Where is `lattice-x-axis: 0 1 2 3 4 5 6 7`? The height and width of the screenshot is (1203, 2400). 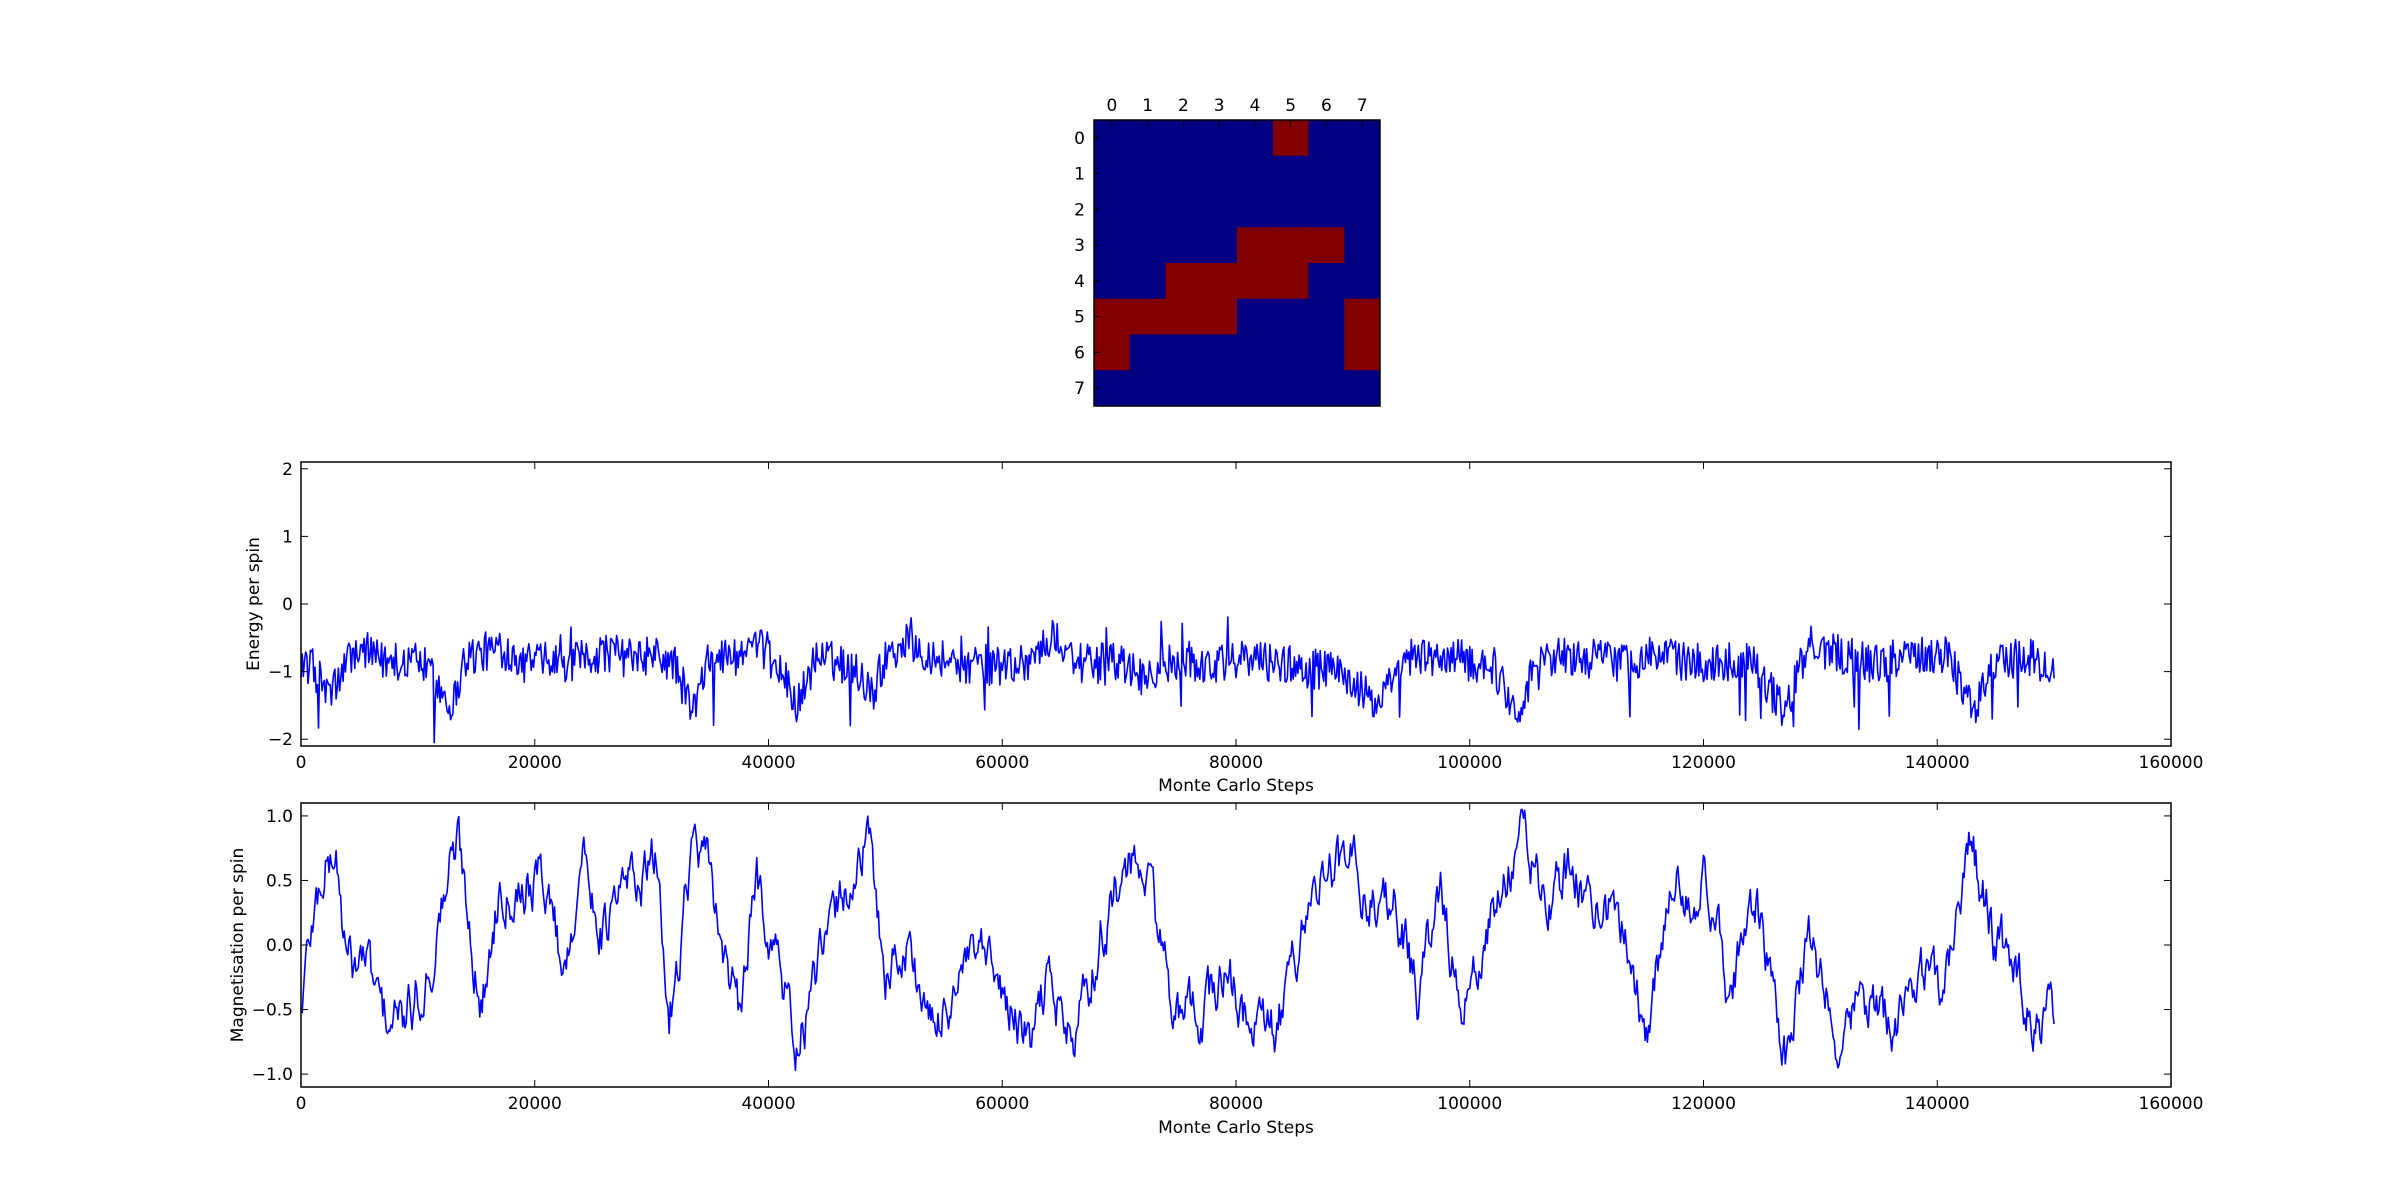 lattice-x-axis: 0 1 2 3 4 5 6 7 is located at coordinates (1237, 111).